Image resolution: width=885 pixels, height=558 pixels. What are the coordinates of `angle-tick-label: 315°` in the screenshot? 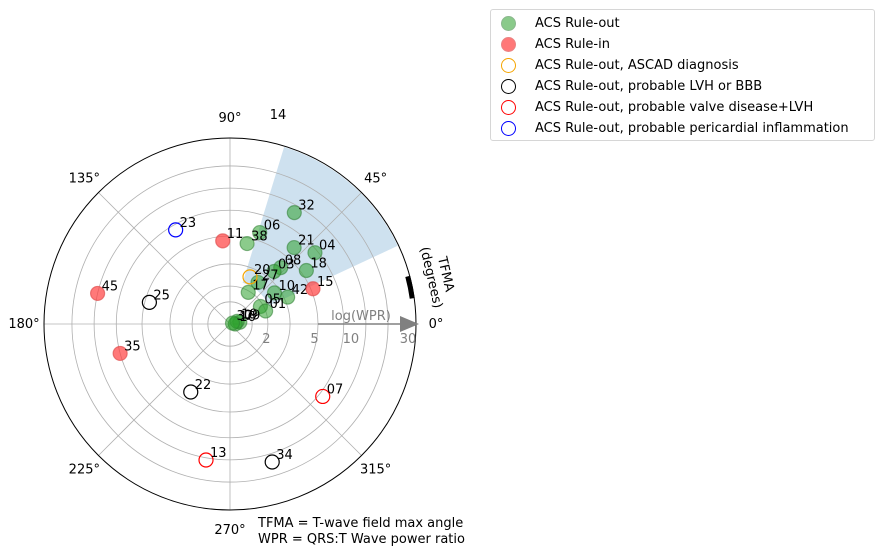 It's located at (375, 470).